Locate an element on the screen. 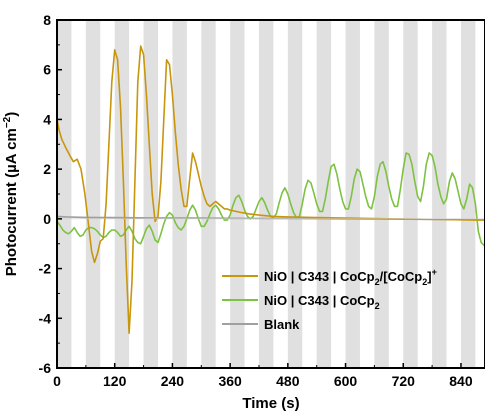 Image resolution: width=485 pixels, height=415 pixels. y-tick-label: 4 is located at coordinates (47, 119).